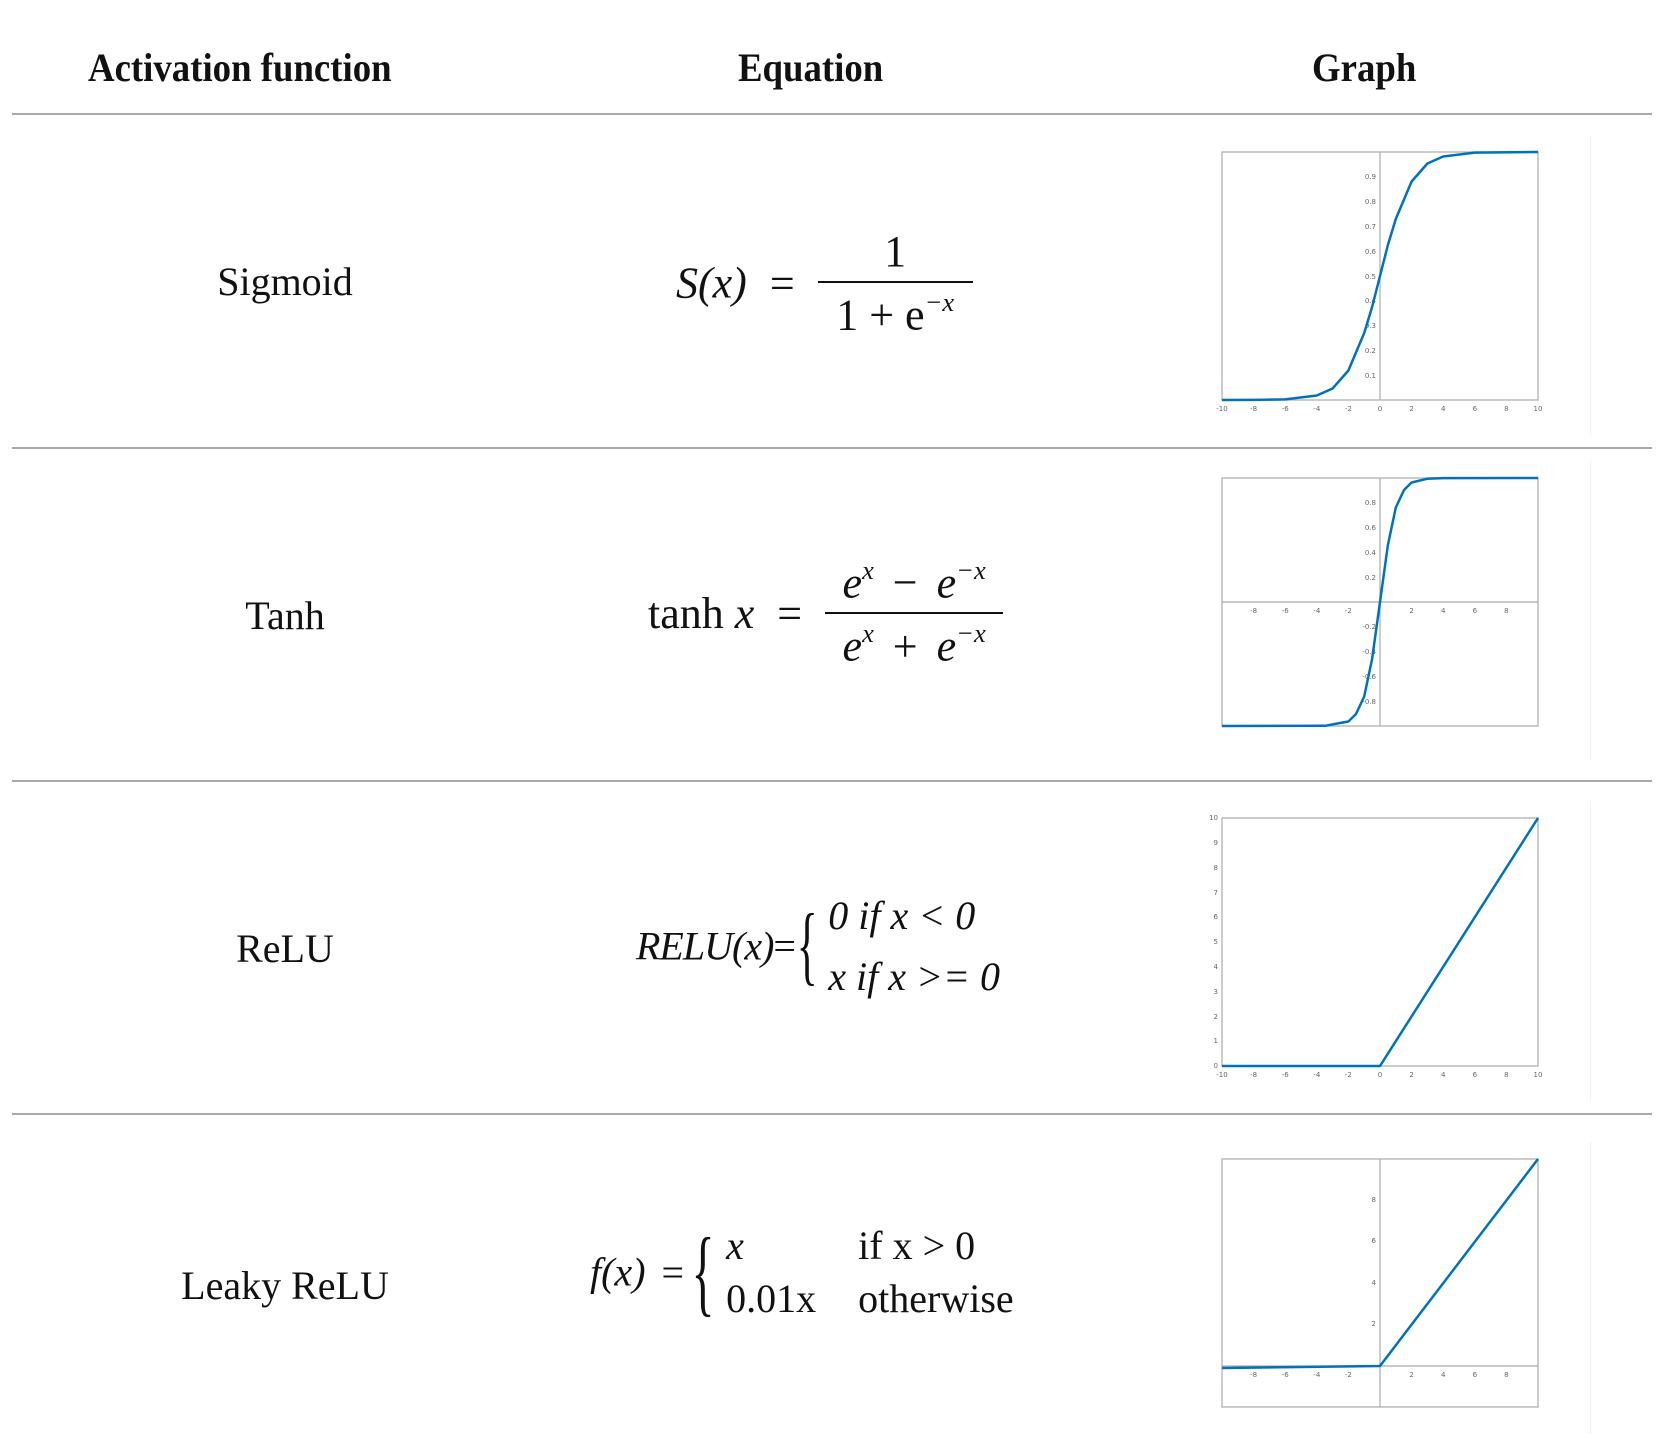 The height and width of the screenshot is (1434, 1662). I want to click on equation-sigmoid: S(x) = 1 1 + e−x, so click(824, 283).